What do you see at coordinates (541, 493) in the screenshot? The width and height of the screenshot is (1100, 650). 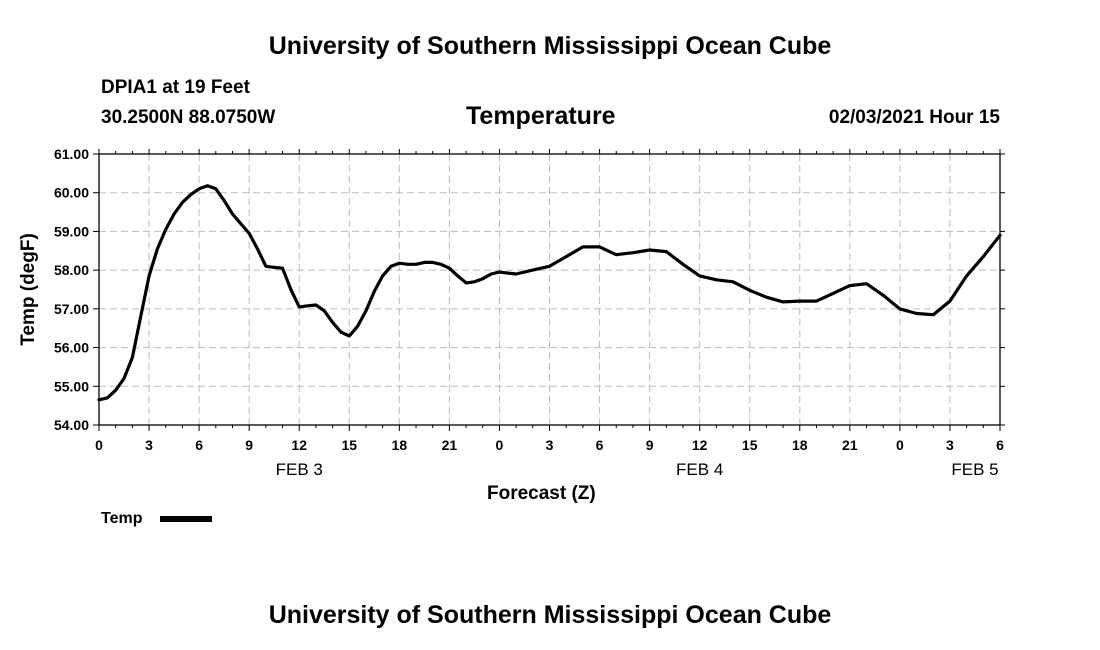 I see `x-axis-title: Forecast (Z)` at bounding box center [541, 493].